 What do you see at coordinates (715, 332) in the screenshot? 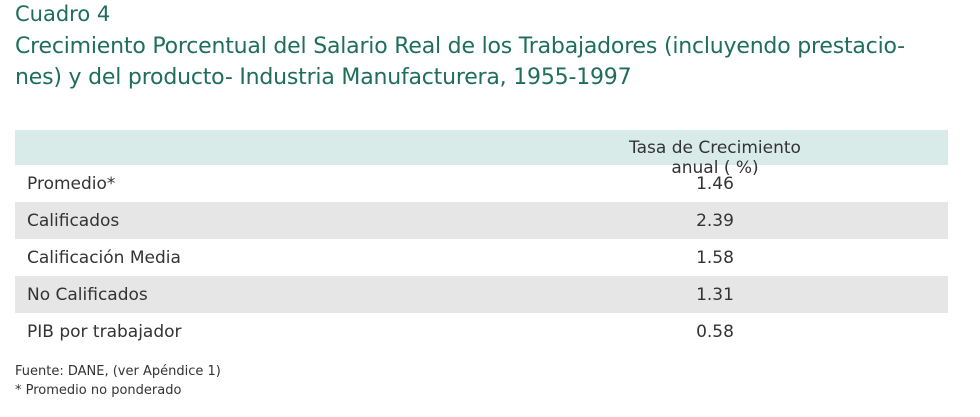
I see `row-value: 0.58` at bounding box center [715, 332].